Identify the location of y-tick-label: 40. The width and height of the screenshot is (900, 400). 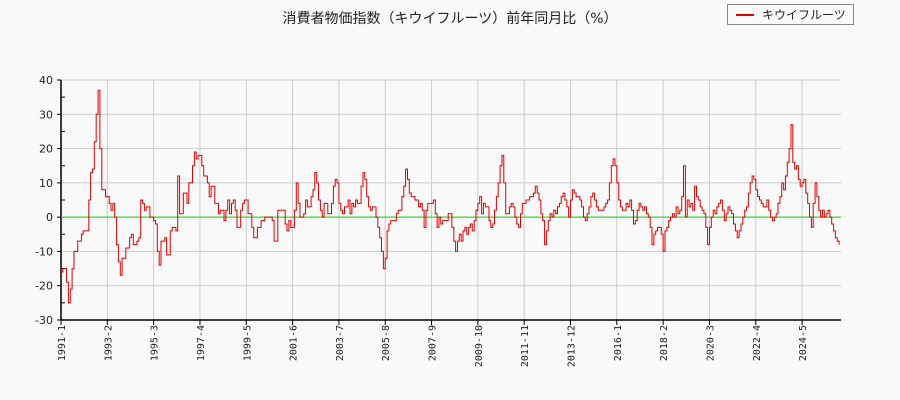
(46, 80).